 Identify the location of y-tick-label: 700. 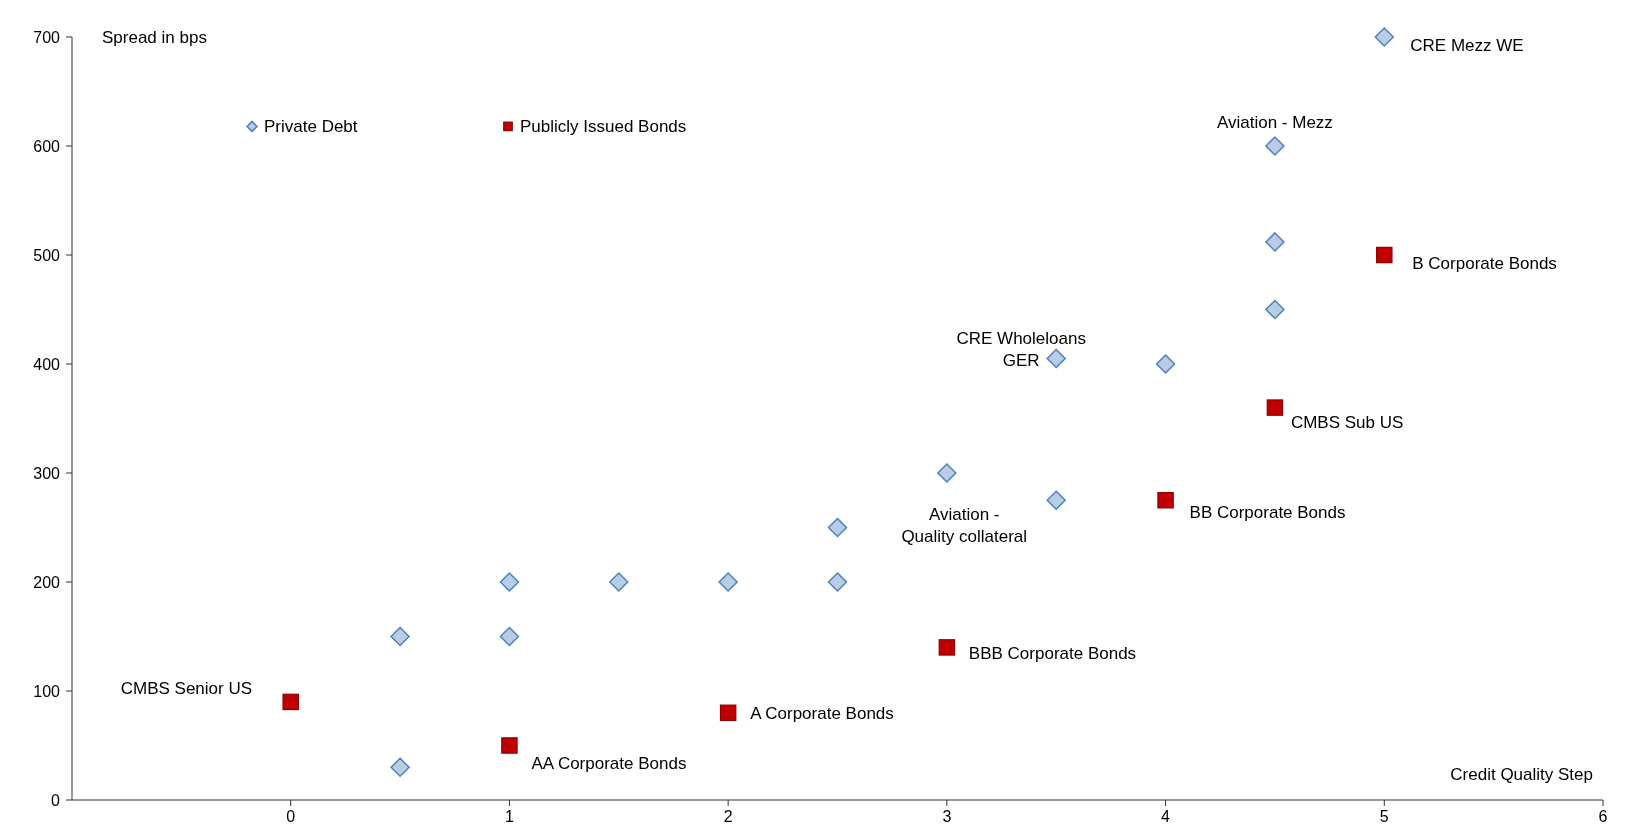
(47, 37).